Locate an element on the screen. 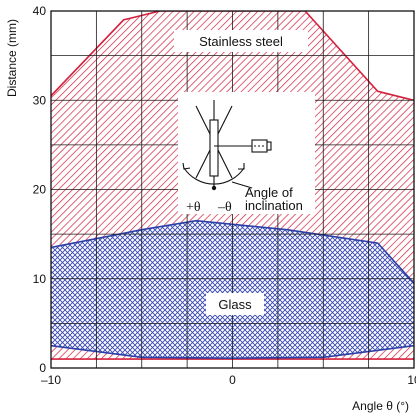 The height and width of the screenshot is (418, 416). y-tick-label: 0 is located at coordinates (42, 368).